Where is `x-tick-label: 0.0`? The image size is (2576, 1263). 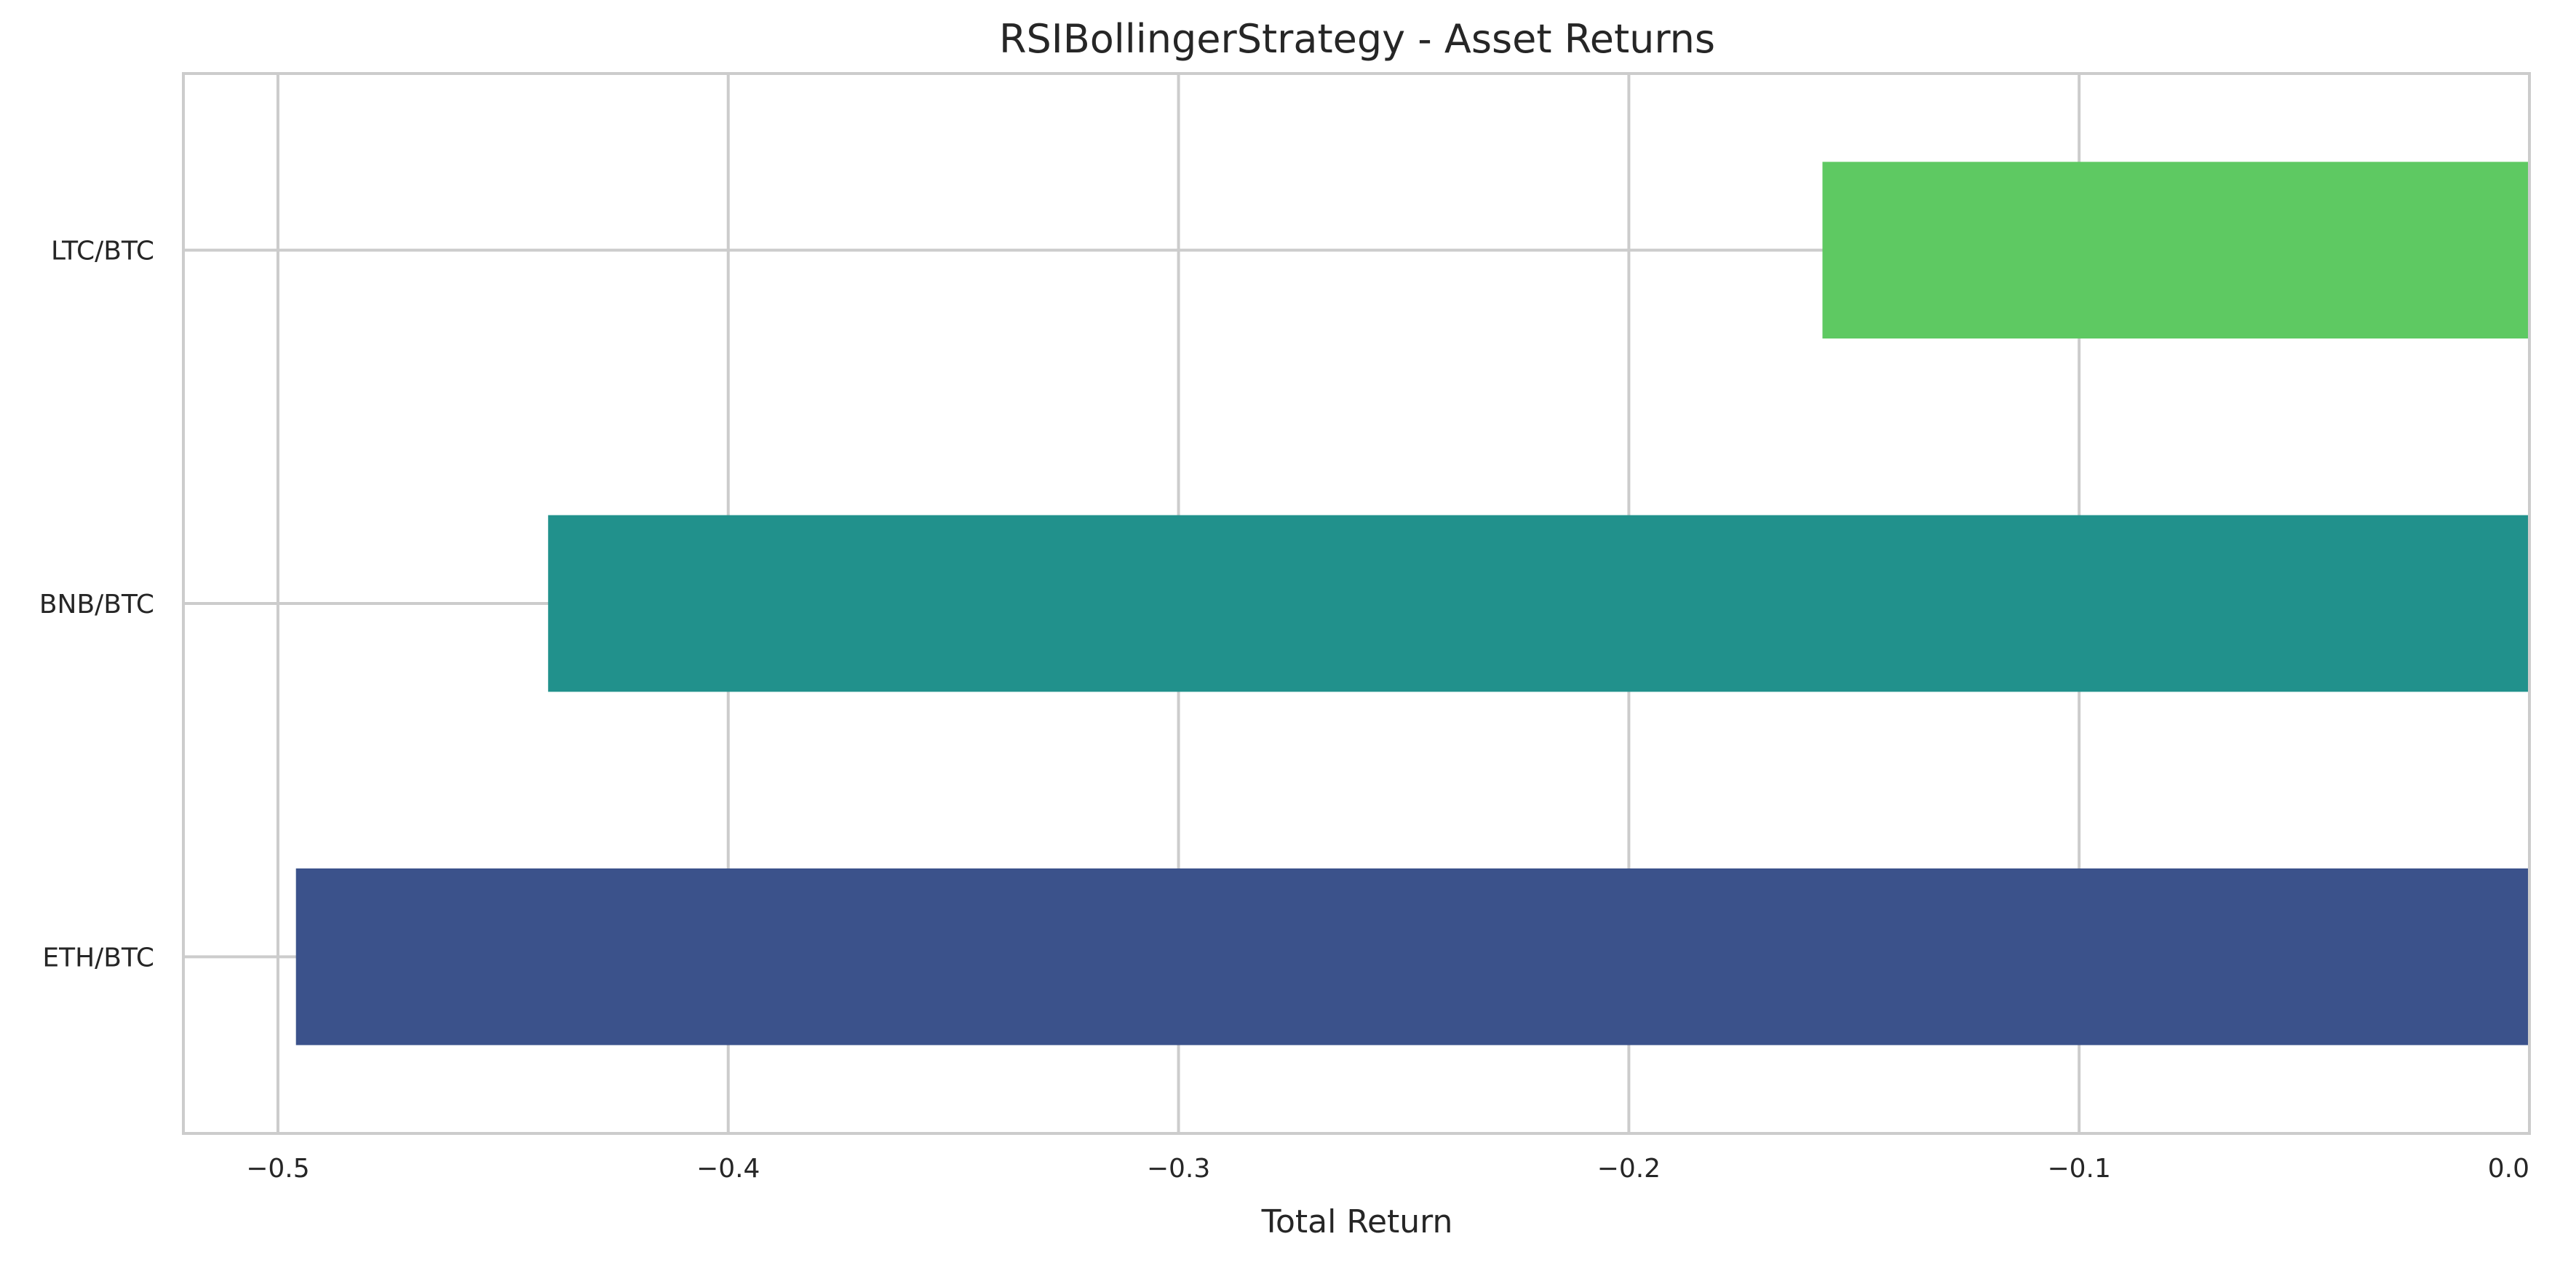
x-tick-label: 0.0 is located at coordinates (2508, 1169).